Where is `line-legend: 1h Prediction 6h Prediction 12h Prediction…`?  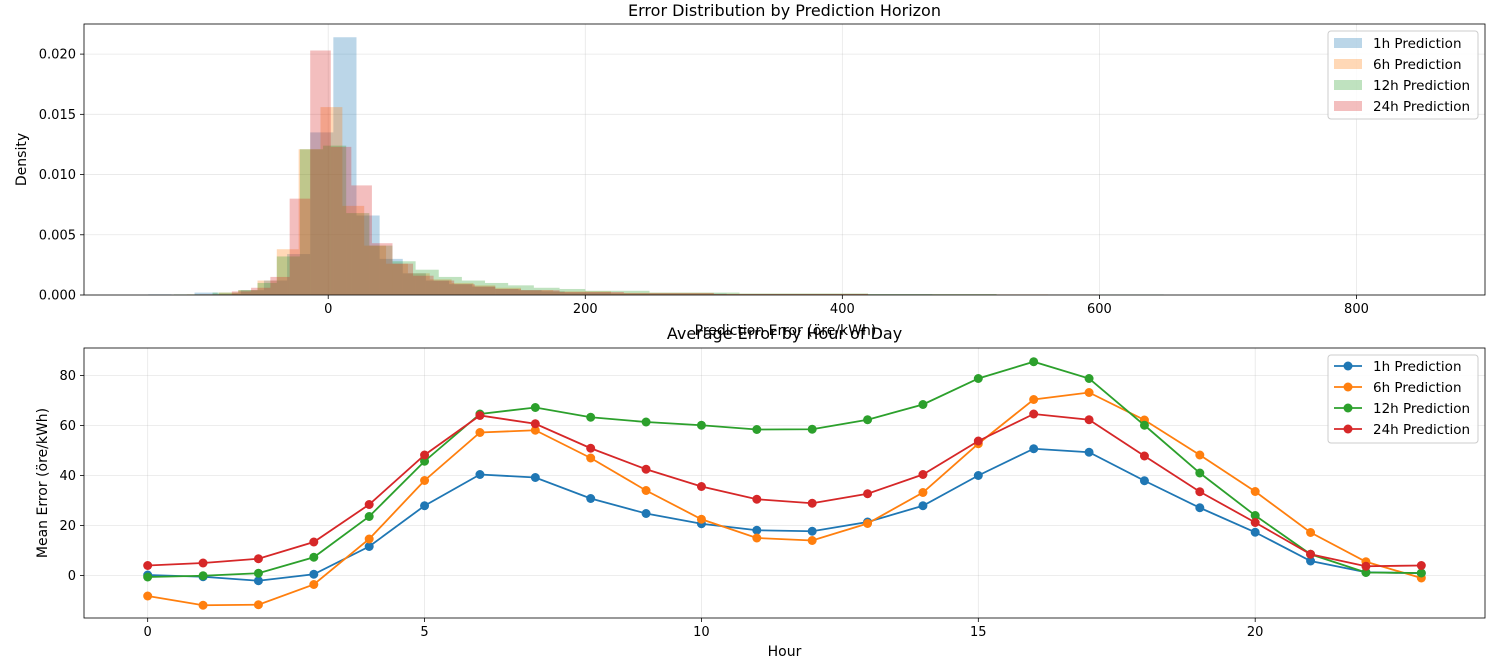 line-legend: 1h Prediction 6h Prediction 12h Prediction… is located at coordinates (1403, 399).